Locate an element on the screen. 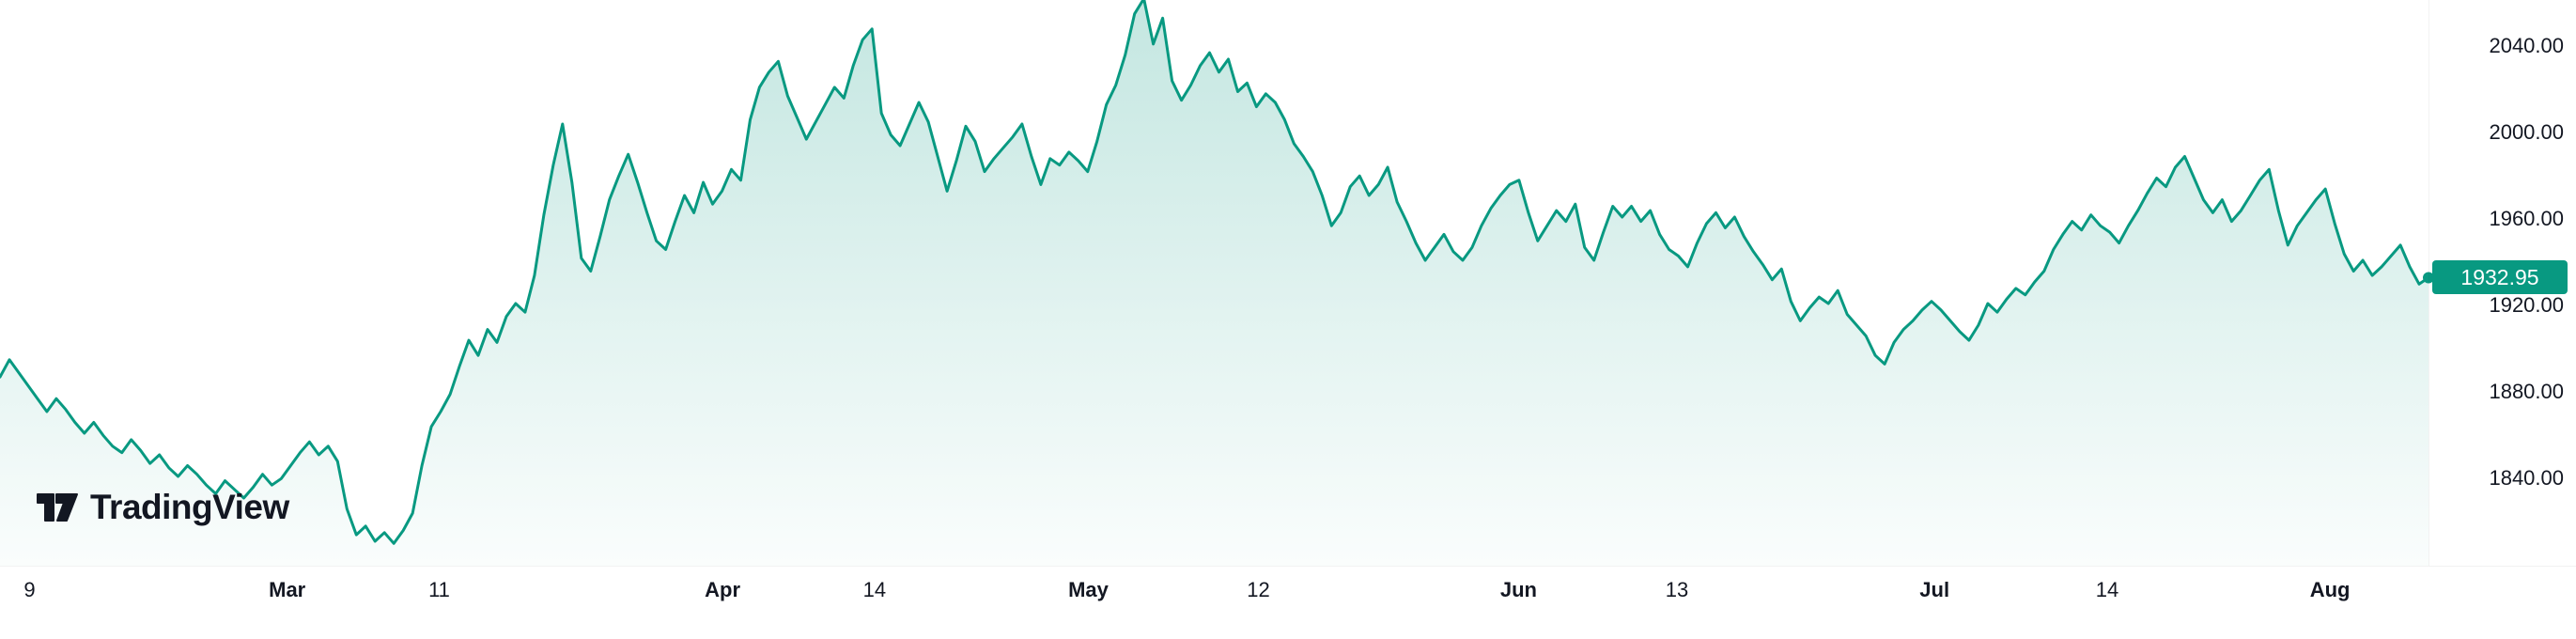 Image resolution: width=2576 pixels, height=639 pixels. price-axis-label: 1920.00 is located at coordinates (2526, 305).